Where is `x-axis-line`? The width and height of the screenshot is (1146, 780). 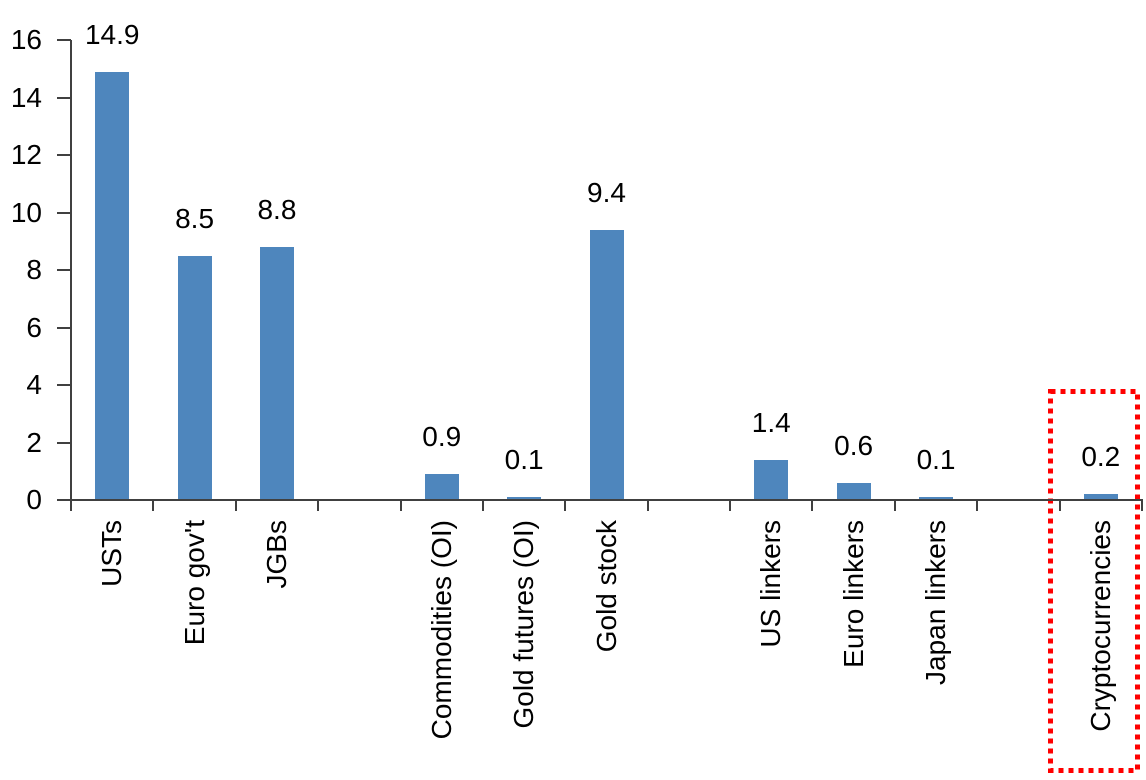 x-axis-line is located at coordinates (606, 500).